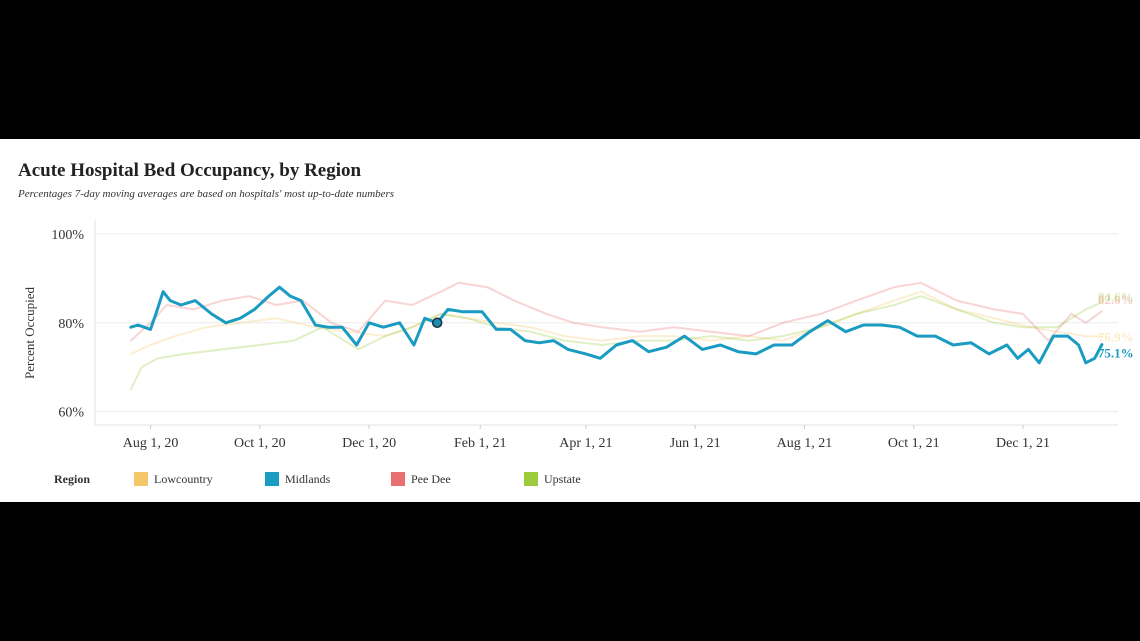 The image size is (1140, 641). I want to click on legend-title: Region, so click(72, 479).